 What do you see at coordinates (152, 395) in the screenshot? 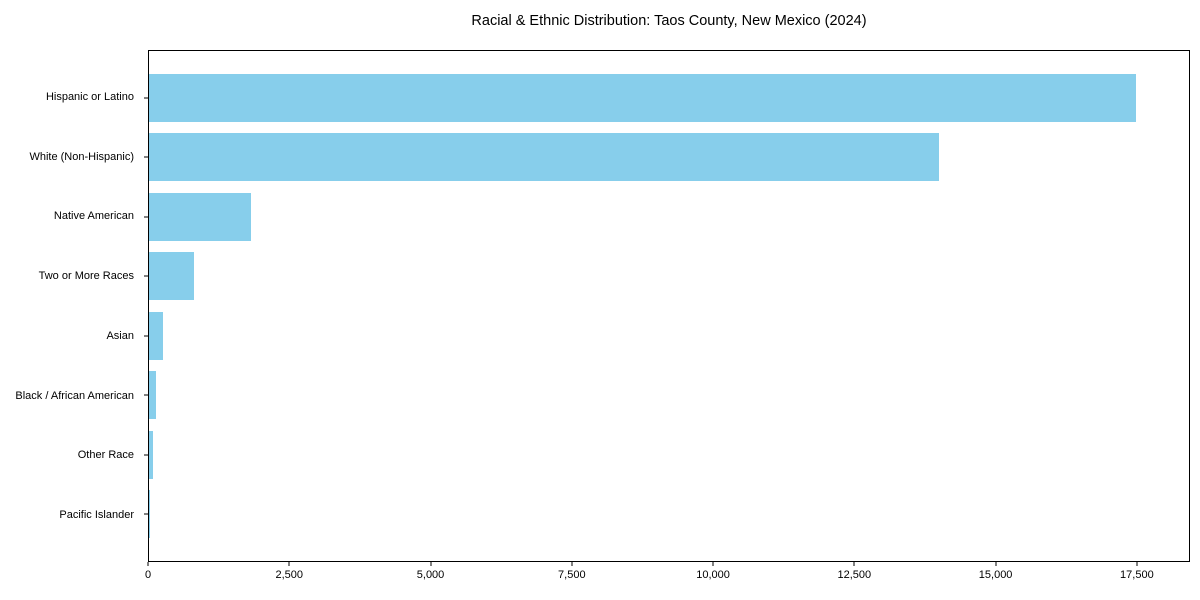
I see `bar-black-african-american` at bounding box center [152, 395].